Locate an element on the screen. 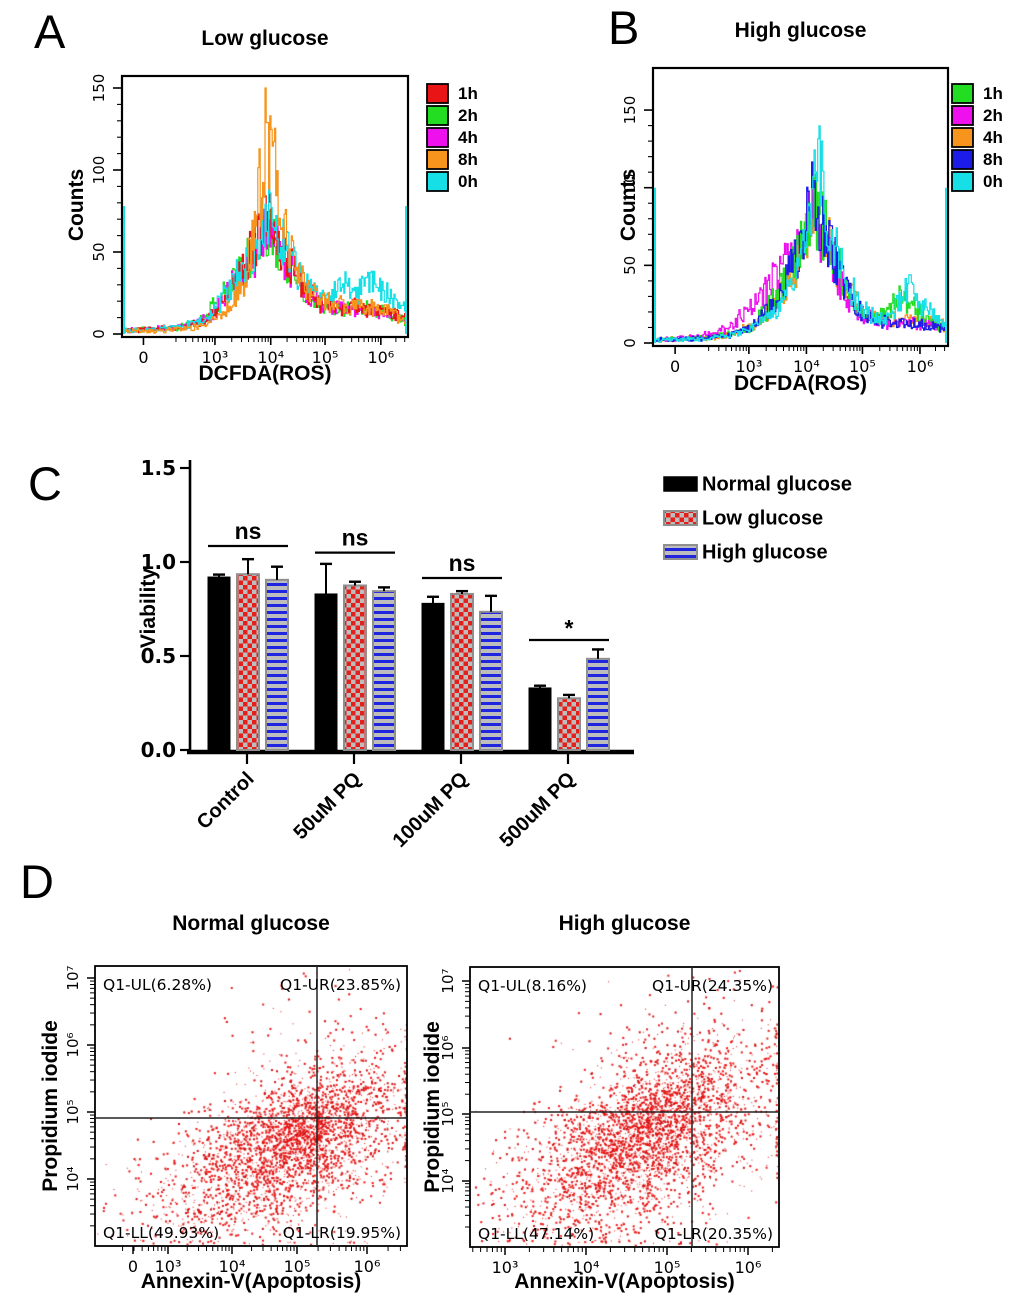 The width and height of the screenshot is (1020, 1311). trace-4h is located at coordinates (800, 268).